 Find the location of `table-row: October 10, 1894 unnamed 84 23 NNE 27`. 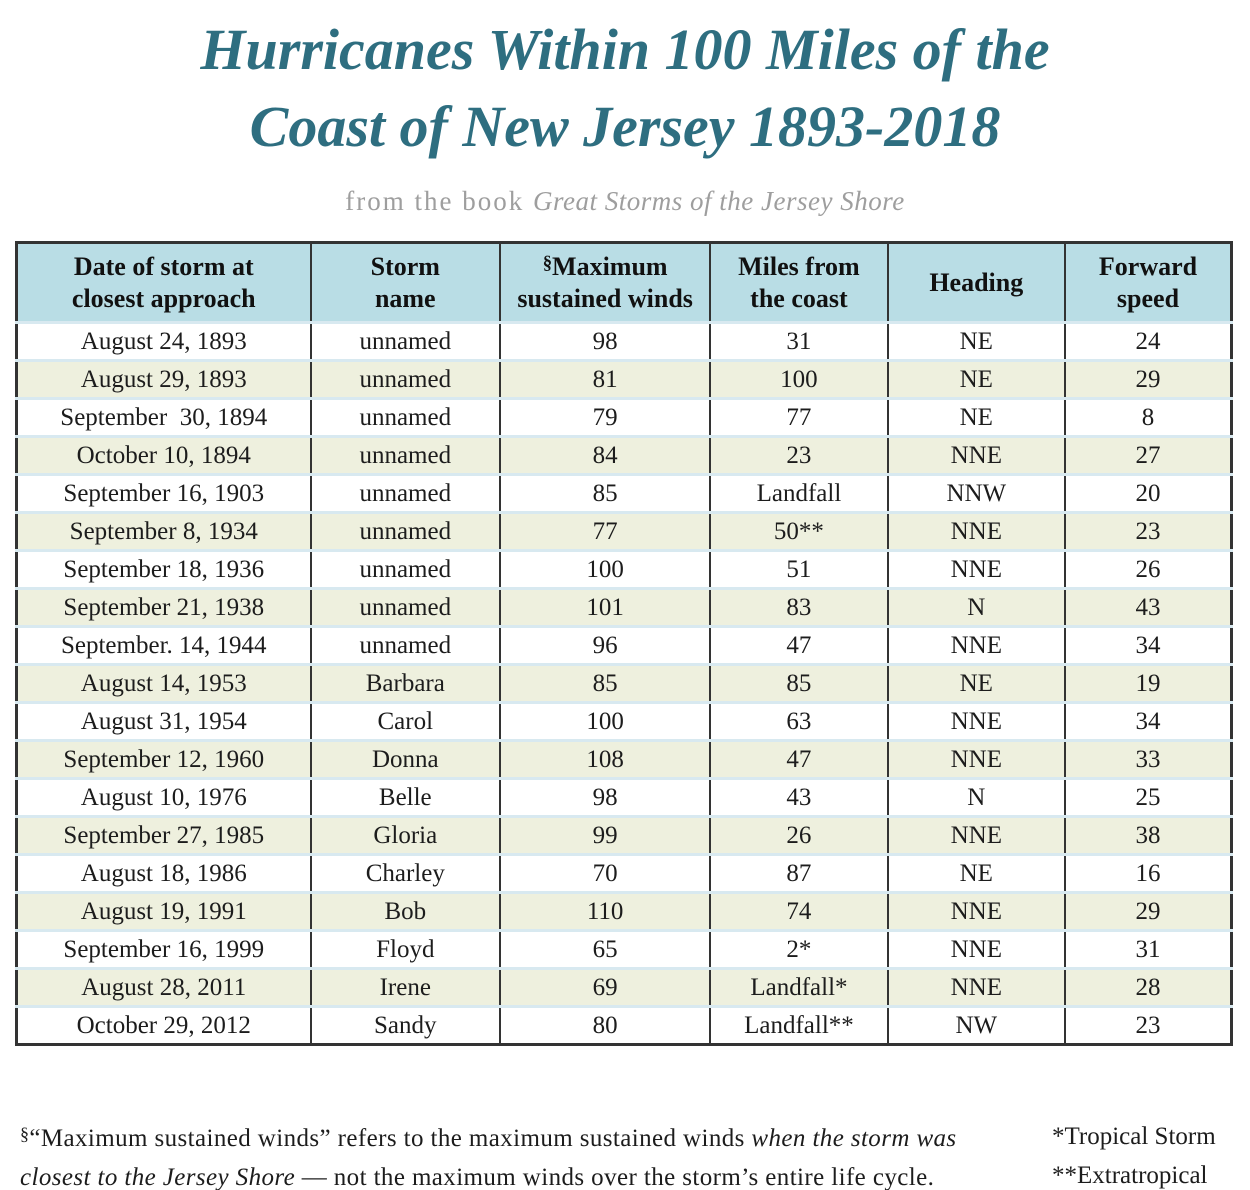

table-row: October 10, 1894 unnamed 84 23 NNE 27 is located at coordinates (624, 455).